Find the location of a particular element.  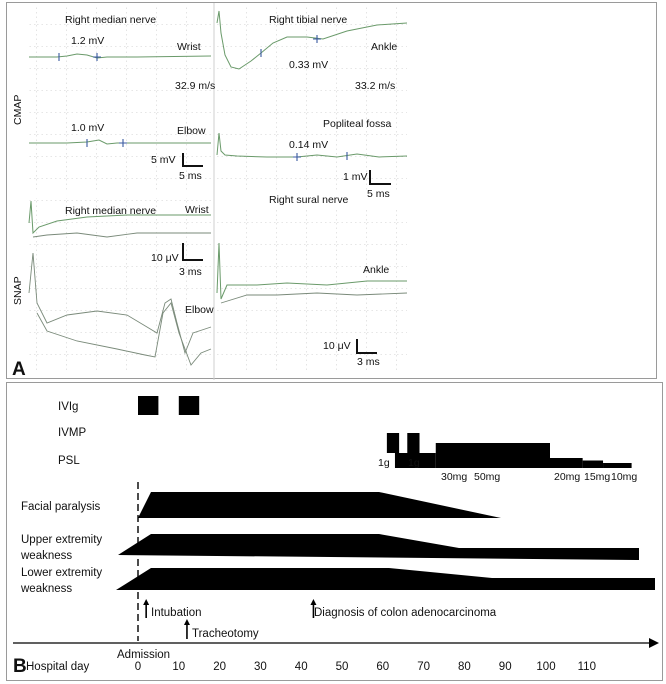

psl-step-30mg is located at coordinates (415, 460).